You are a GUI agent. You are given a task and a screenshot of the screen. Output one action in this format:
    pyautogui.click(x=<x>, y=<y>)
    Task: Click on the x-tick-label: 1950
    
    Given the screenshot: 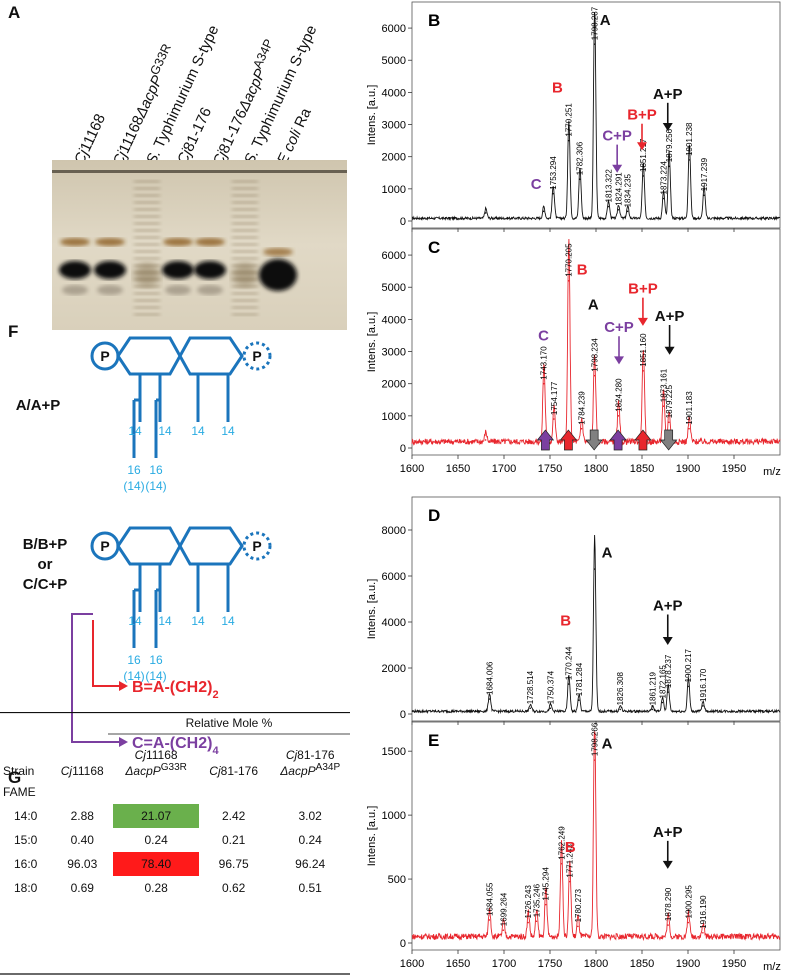 What is the action you would take?
    pyautogui.click(x=734, y=964)
    